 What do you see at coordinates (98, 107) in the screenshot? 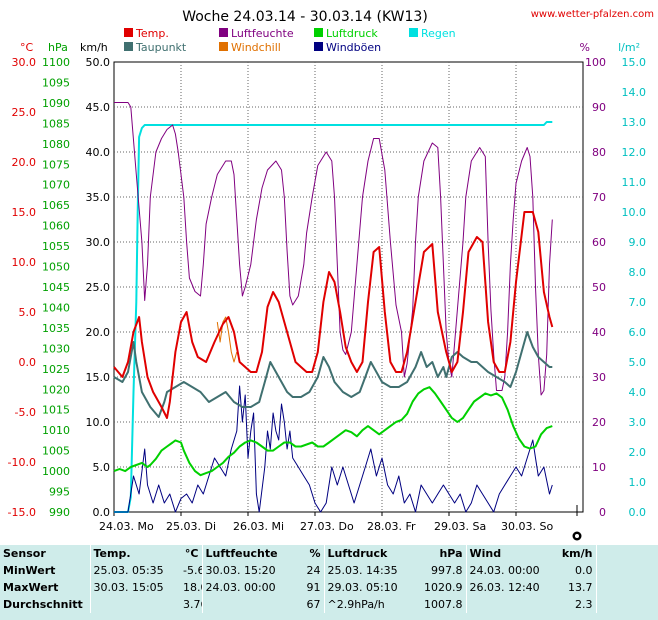
I see `axis-tick-wind: 45.0` at bounding box center [98, 107].